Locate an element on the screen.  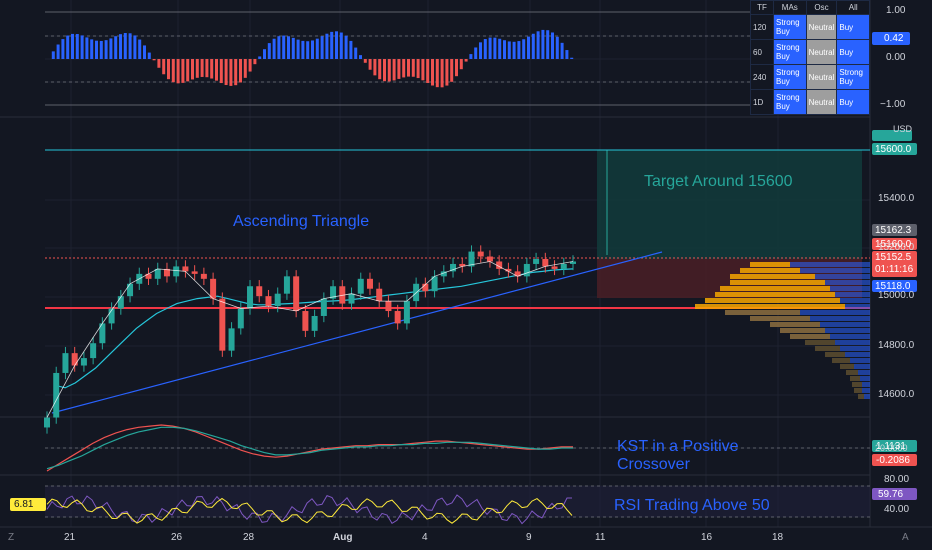
annotation-ascending-triangle: Ascending Triangle is located at coordinates (301, 221).